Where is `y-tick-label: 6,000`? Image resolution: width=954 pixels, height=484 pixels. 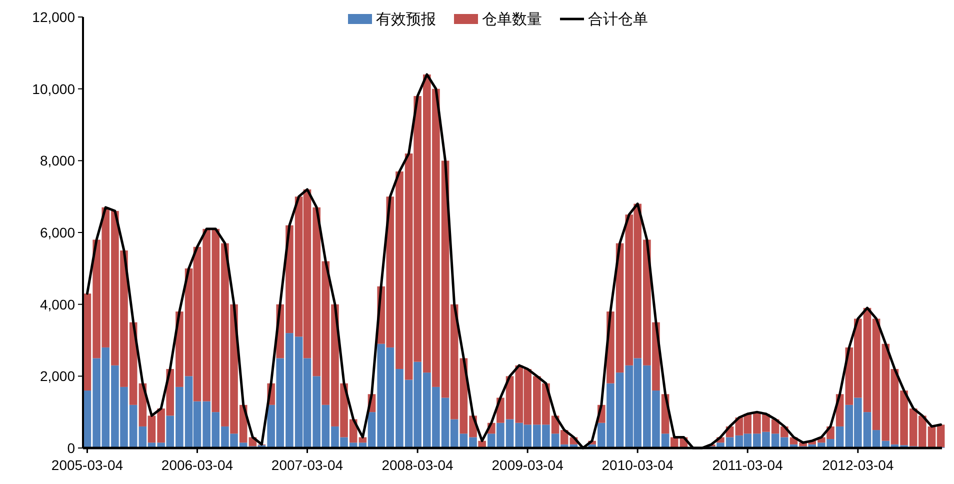
y-tick-label: 6,000 is located at coordinates (58, 232).